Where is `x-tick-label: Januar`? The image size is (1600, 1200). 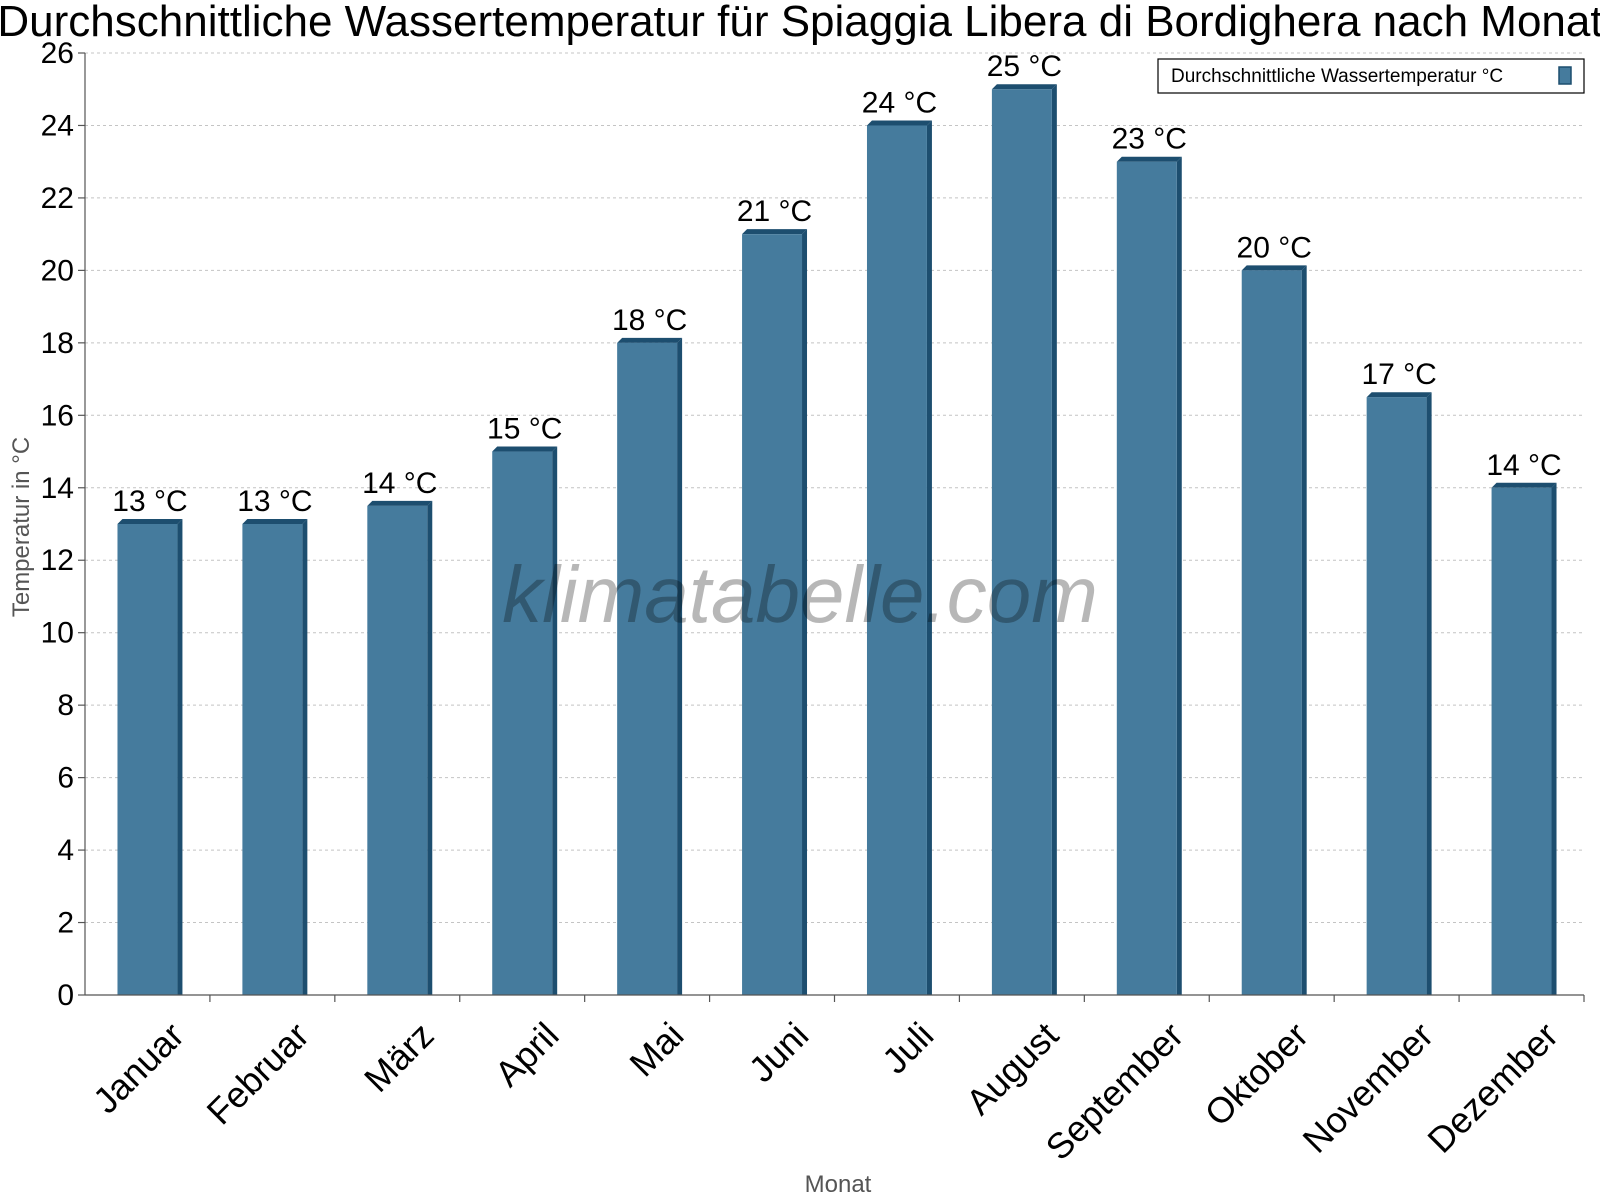 x-tick-label: Januar is located at coordinates (138, 1067).